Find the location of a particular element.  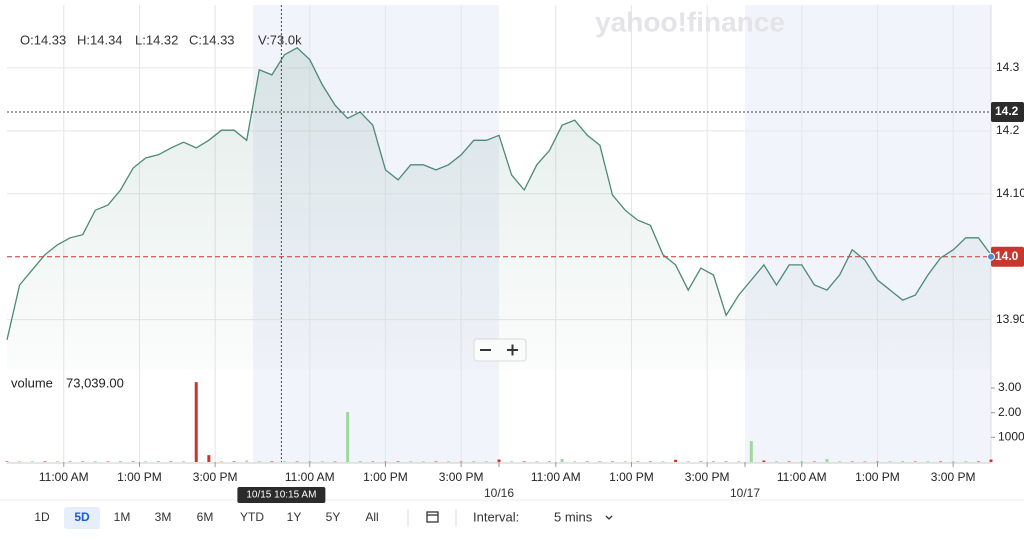

crosshair-time-label: 10/15 10:15 AM is located at coordinates (281, 495).